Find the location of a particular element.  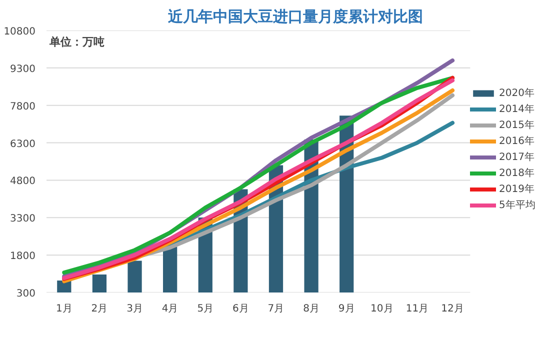

legend-label: 2018年 is located at coordinates (516, 173).